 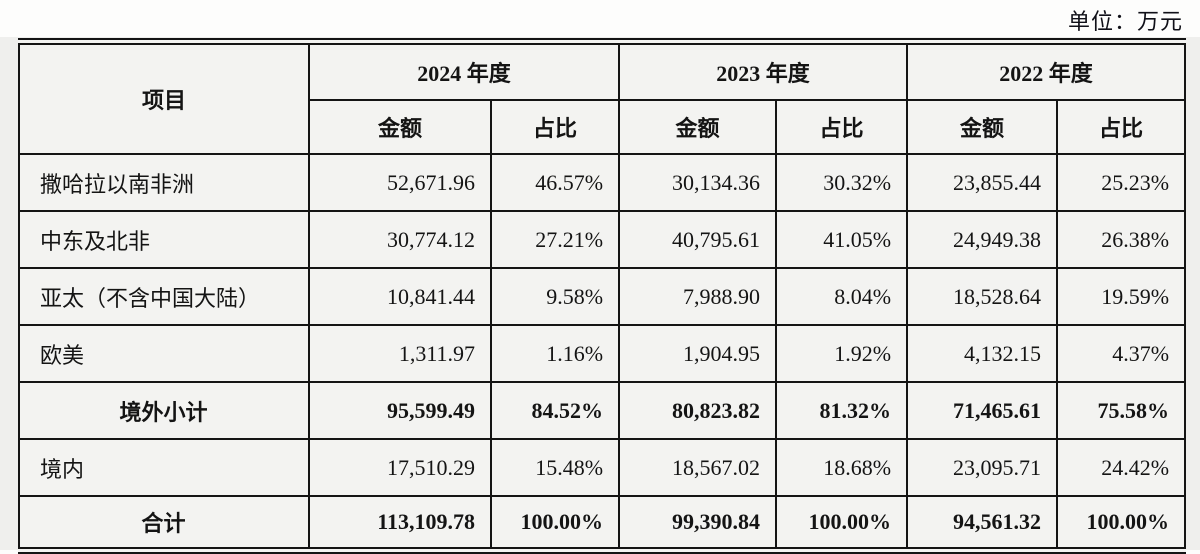 I want to click on amount-cell-2024: 10,841.44, so click(x=400, y=296).